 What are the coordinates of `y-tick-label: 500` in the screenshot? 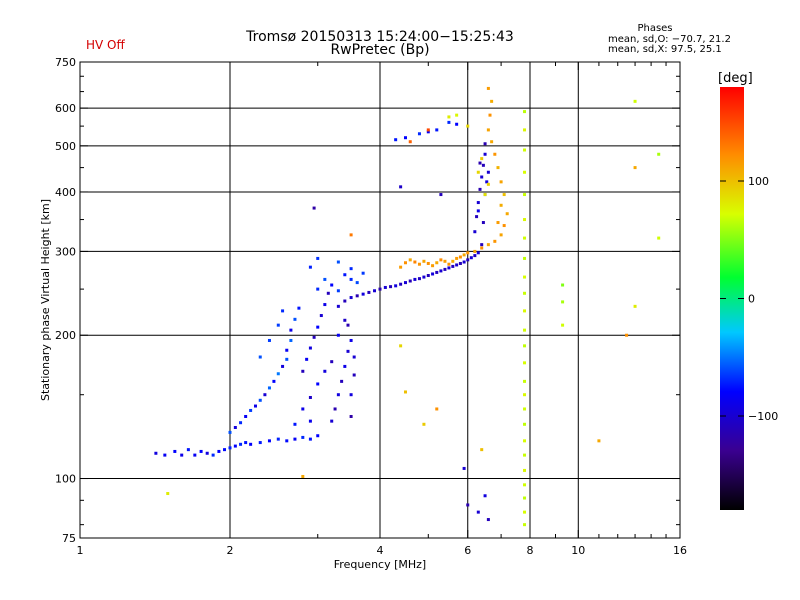 It's located at (65, 146).